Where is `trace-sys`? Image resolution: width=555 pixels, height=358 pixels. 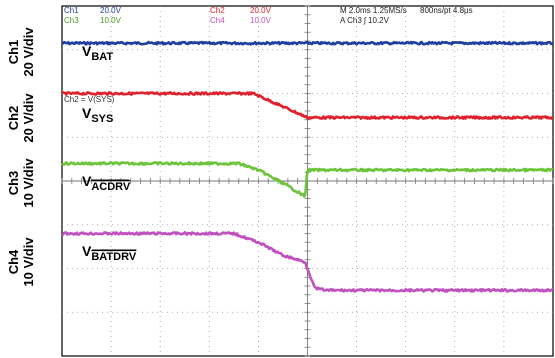 trace-sys is located at coordinates (308, 105).